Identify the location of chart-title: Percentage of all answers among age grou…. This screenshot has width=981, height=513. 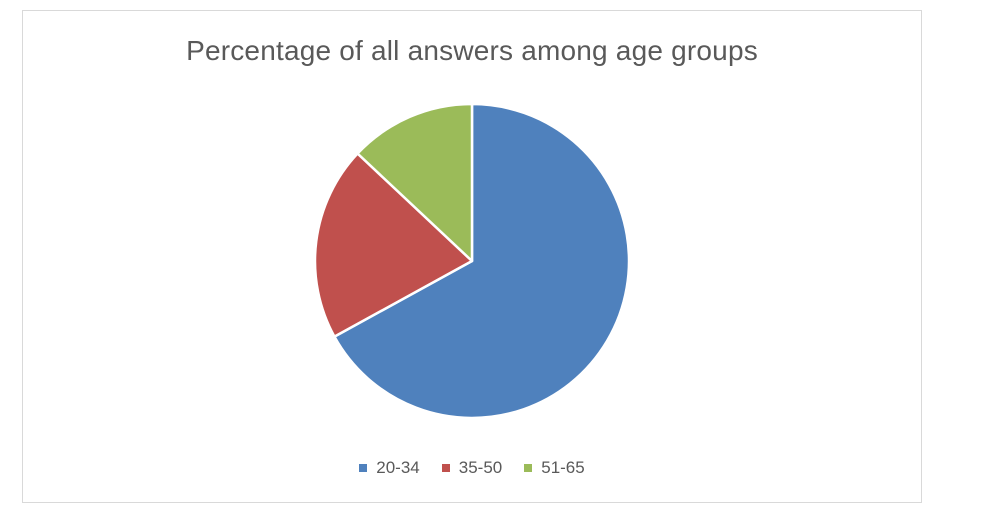
(472, 50).